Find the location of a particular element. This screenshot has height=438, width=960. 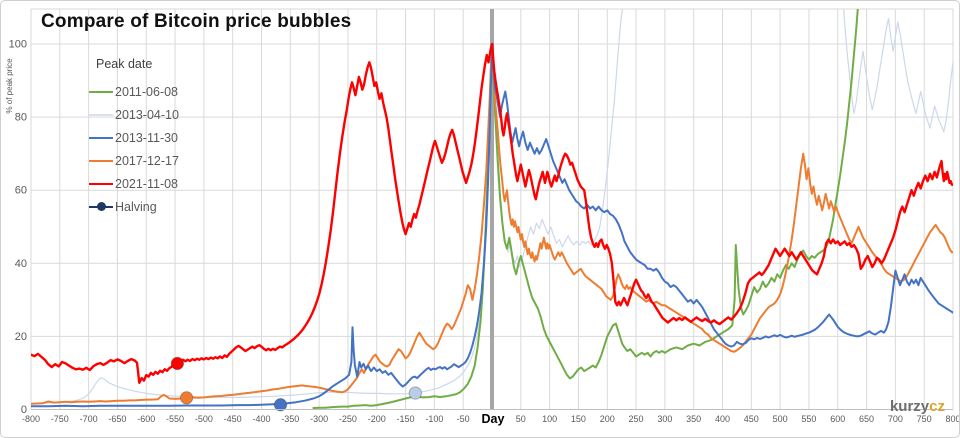

watermark: kurzycz is located at coordinates (917, 406).